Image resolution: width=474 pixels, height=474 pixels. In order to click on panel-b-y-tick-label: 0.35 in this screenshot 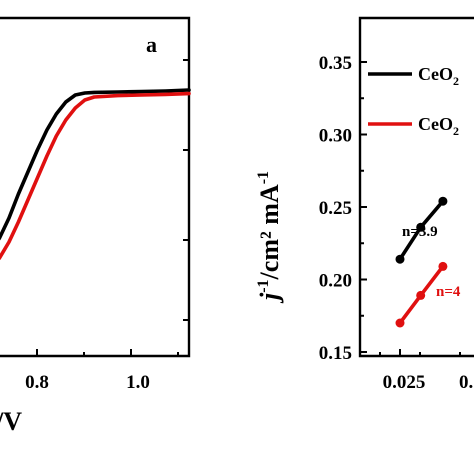, I will do `click(335, 63)`.